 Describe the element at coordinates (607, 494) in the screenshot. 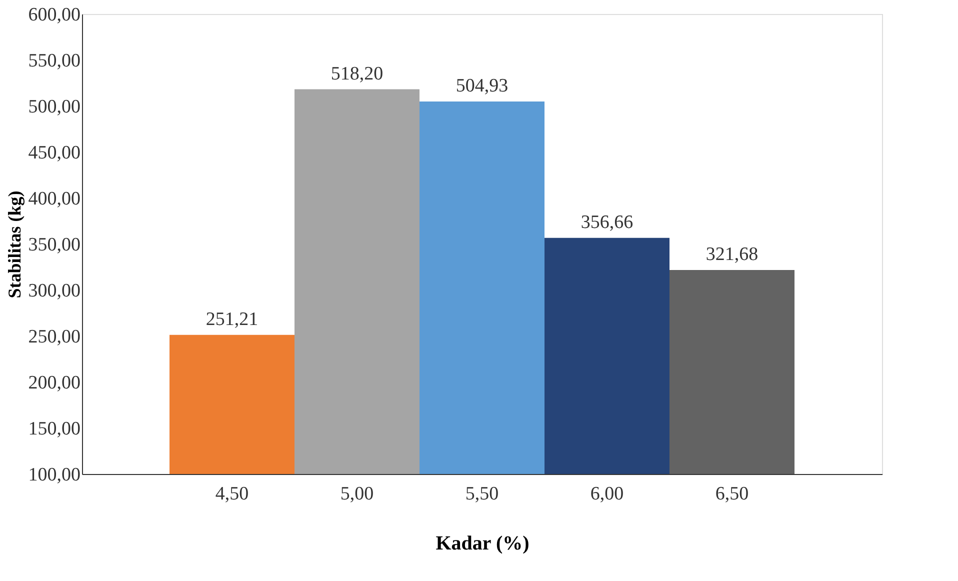

I see `x-tick-label: 6,00` at that location.